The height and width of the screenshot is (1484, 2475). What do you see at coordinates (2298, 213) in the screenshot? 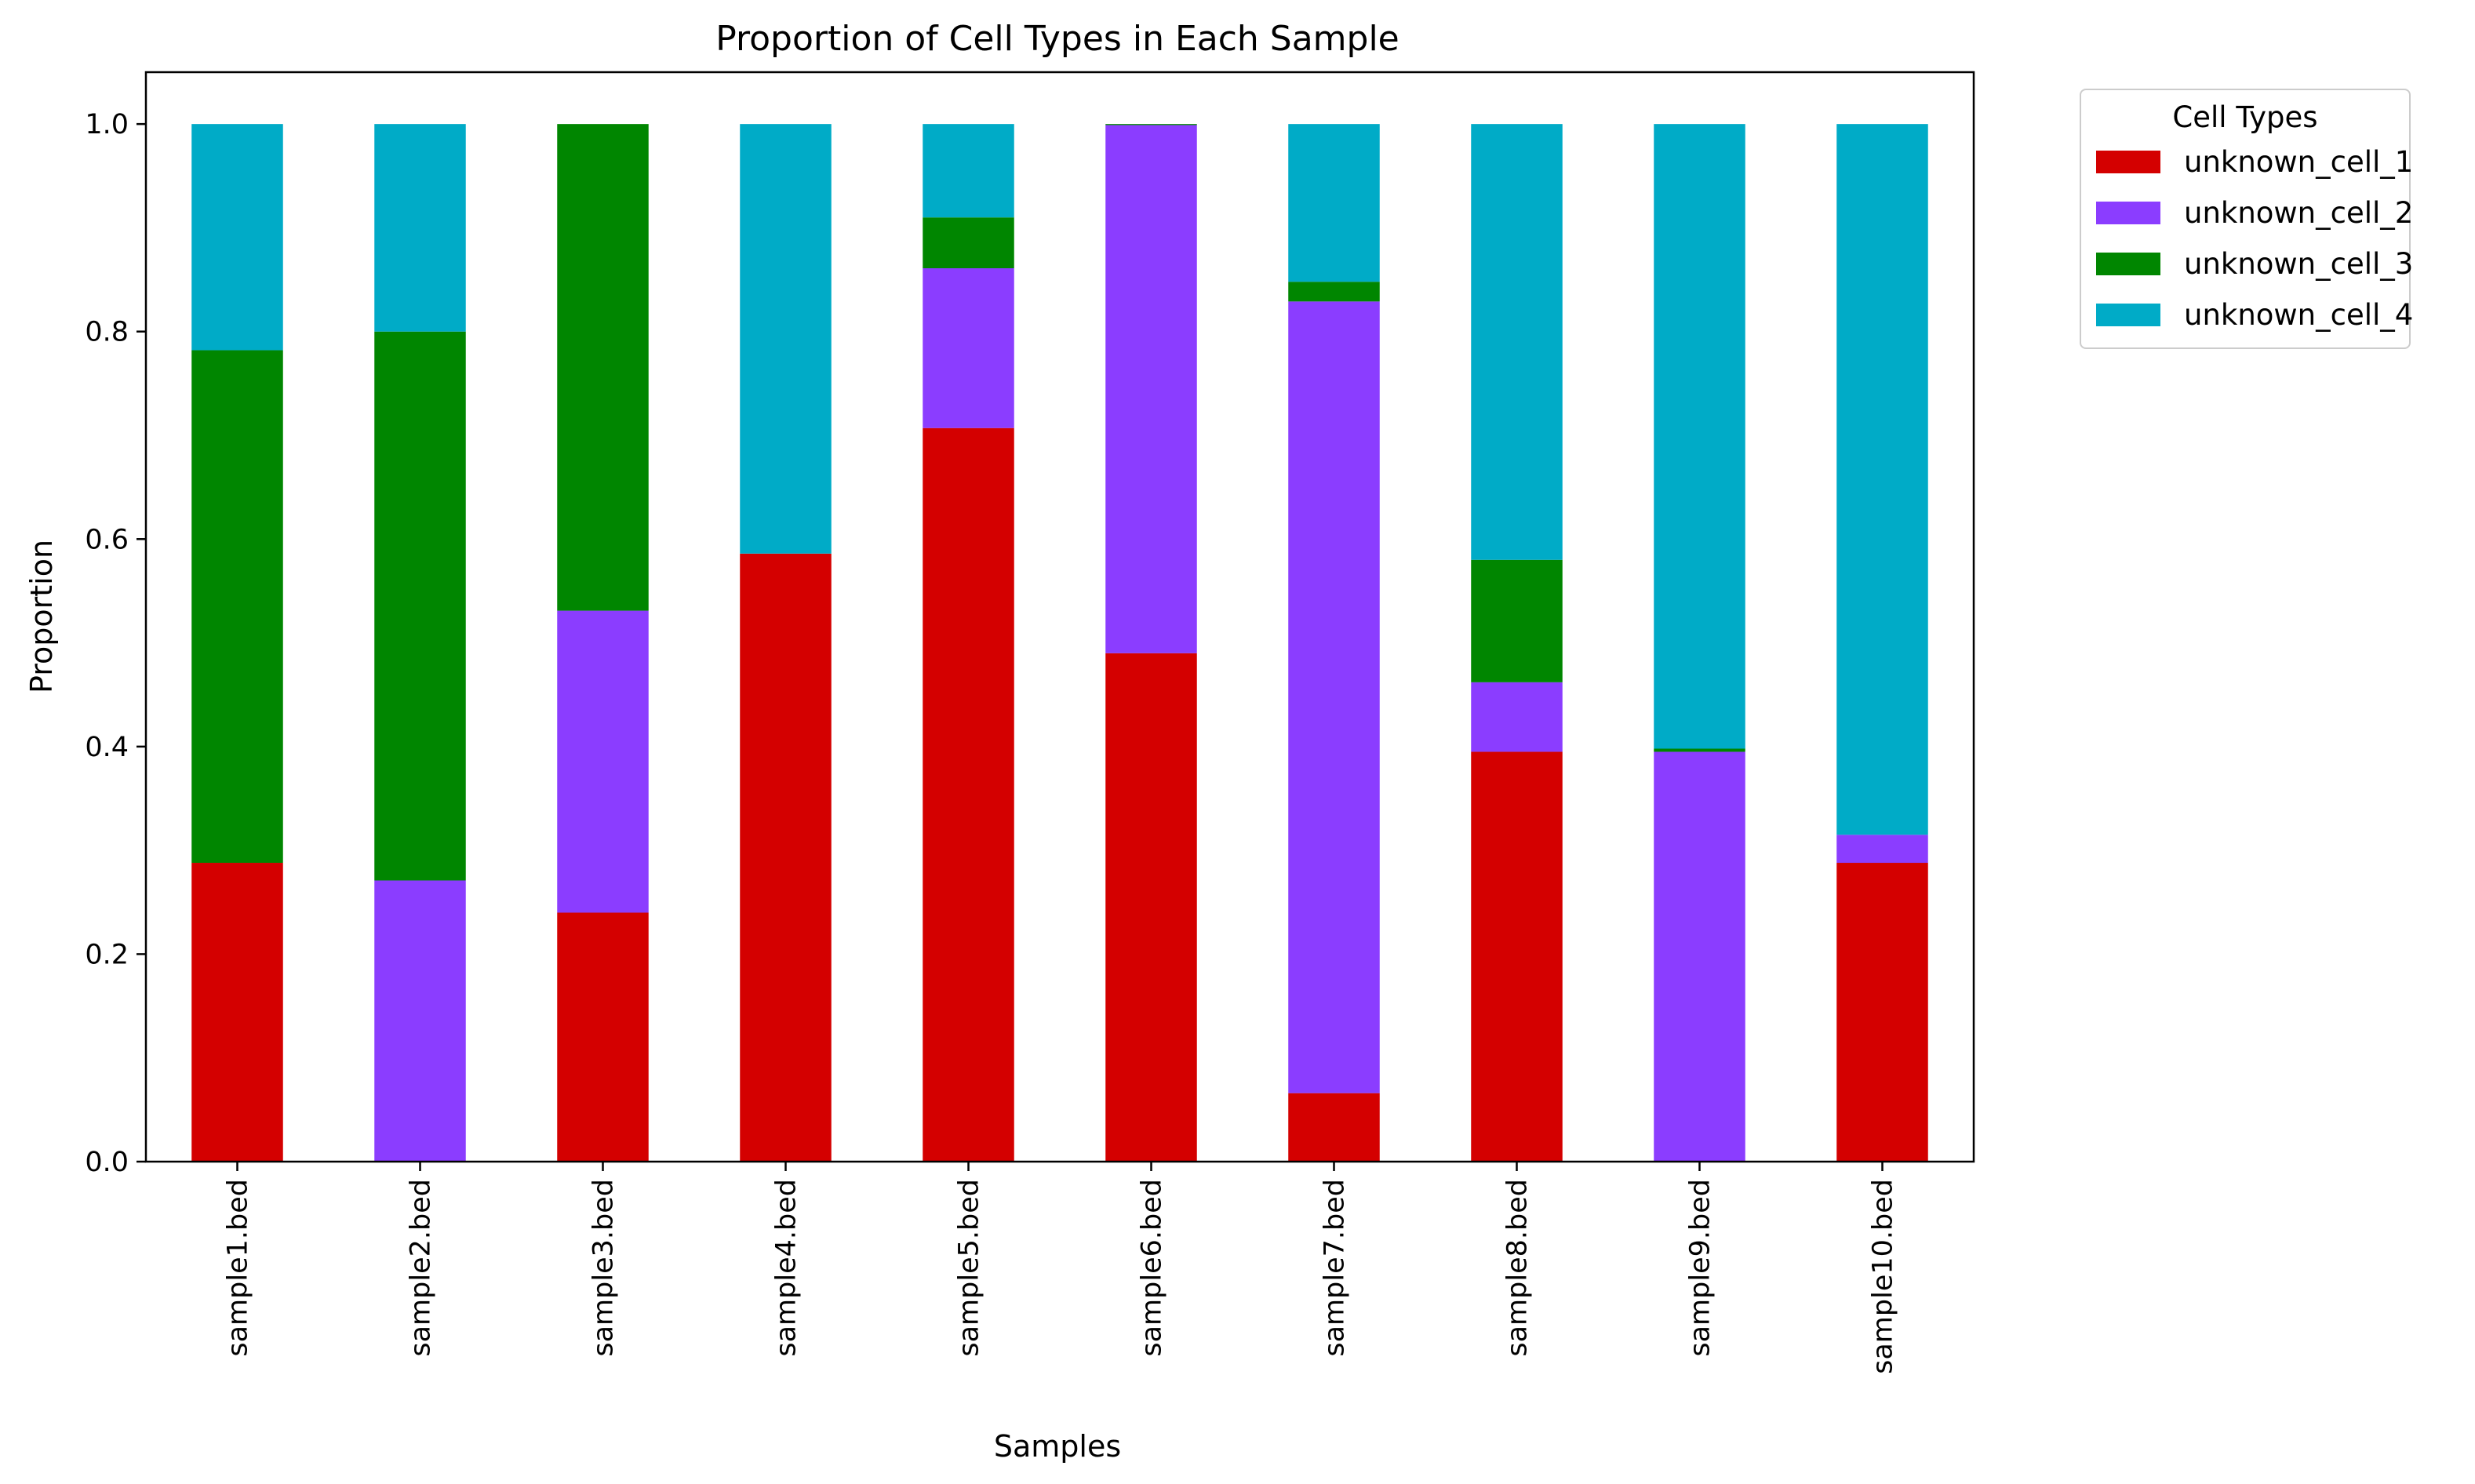
I see `legend-label-unknown_cell_2: unknown_cell_2` at bounding box center [2298, 213].